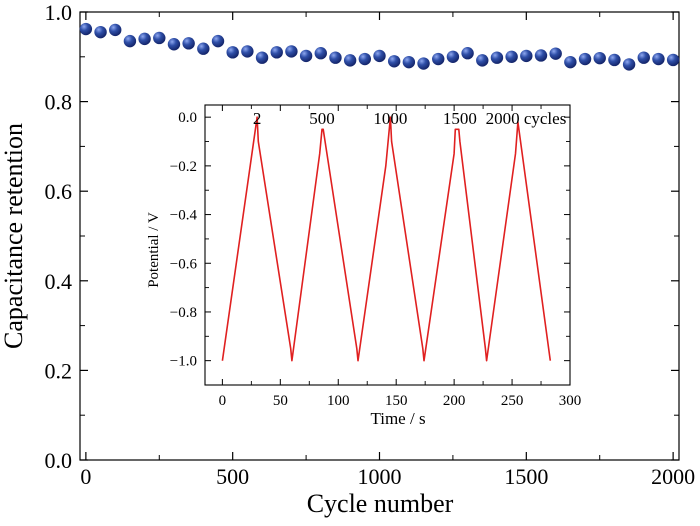 Image resolution: width=700 pixels, height=526 pixels. I want to click on inset-cycle-annotation: 2, so click(257, 118).